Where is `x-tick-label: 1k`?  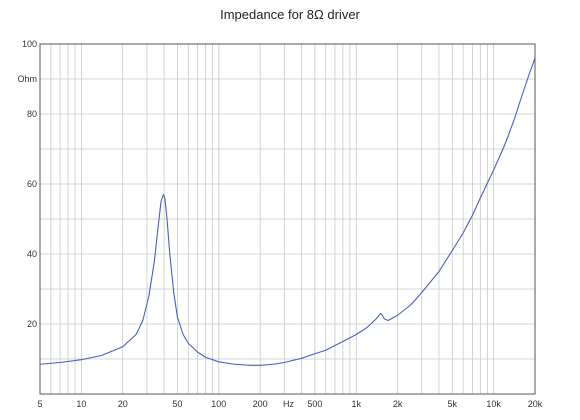
x-tick-label: 1k is located at coordinates (356, 404).